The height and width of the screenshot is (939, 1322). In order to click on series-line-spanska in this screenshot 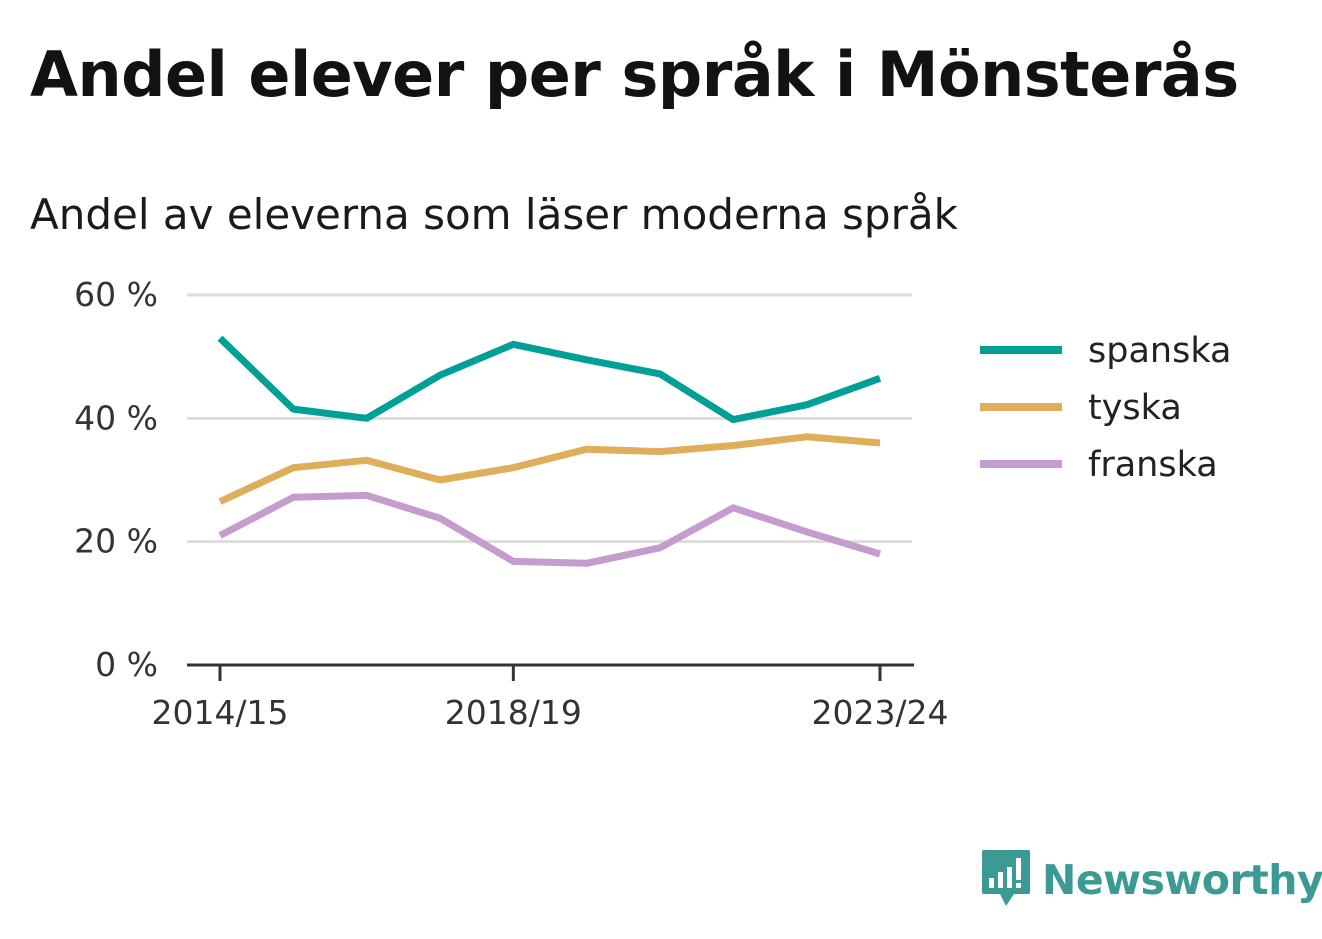, I will do `click(549, 379)`.